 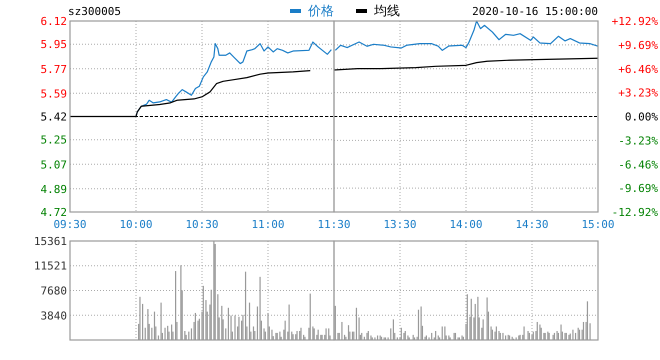 What do you see at coordinates (638, 165) in the screenshot?
I see `y2-tick-label: -6.46%` at bounding box center [638, 165].